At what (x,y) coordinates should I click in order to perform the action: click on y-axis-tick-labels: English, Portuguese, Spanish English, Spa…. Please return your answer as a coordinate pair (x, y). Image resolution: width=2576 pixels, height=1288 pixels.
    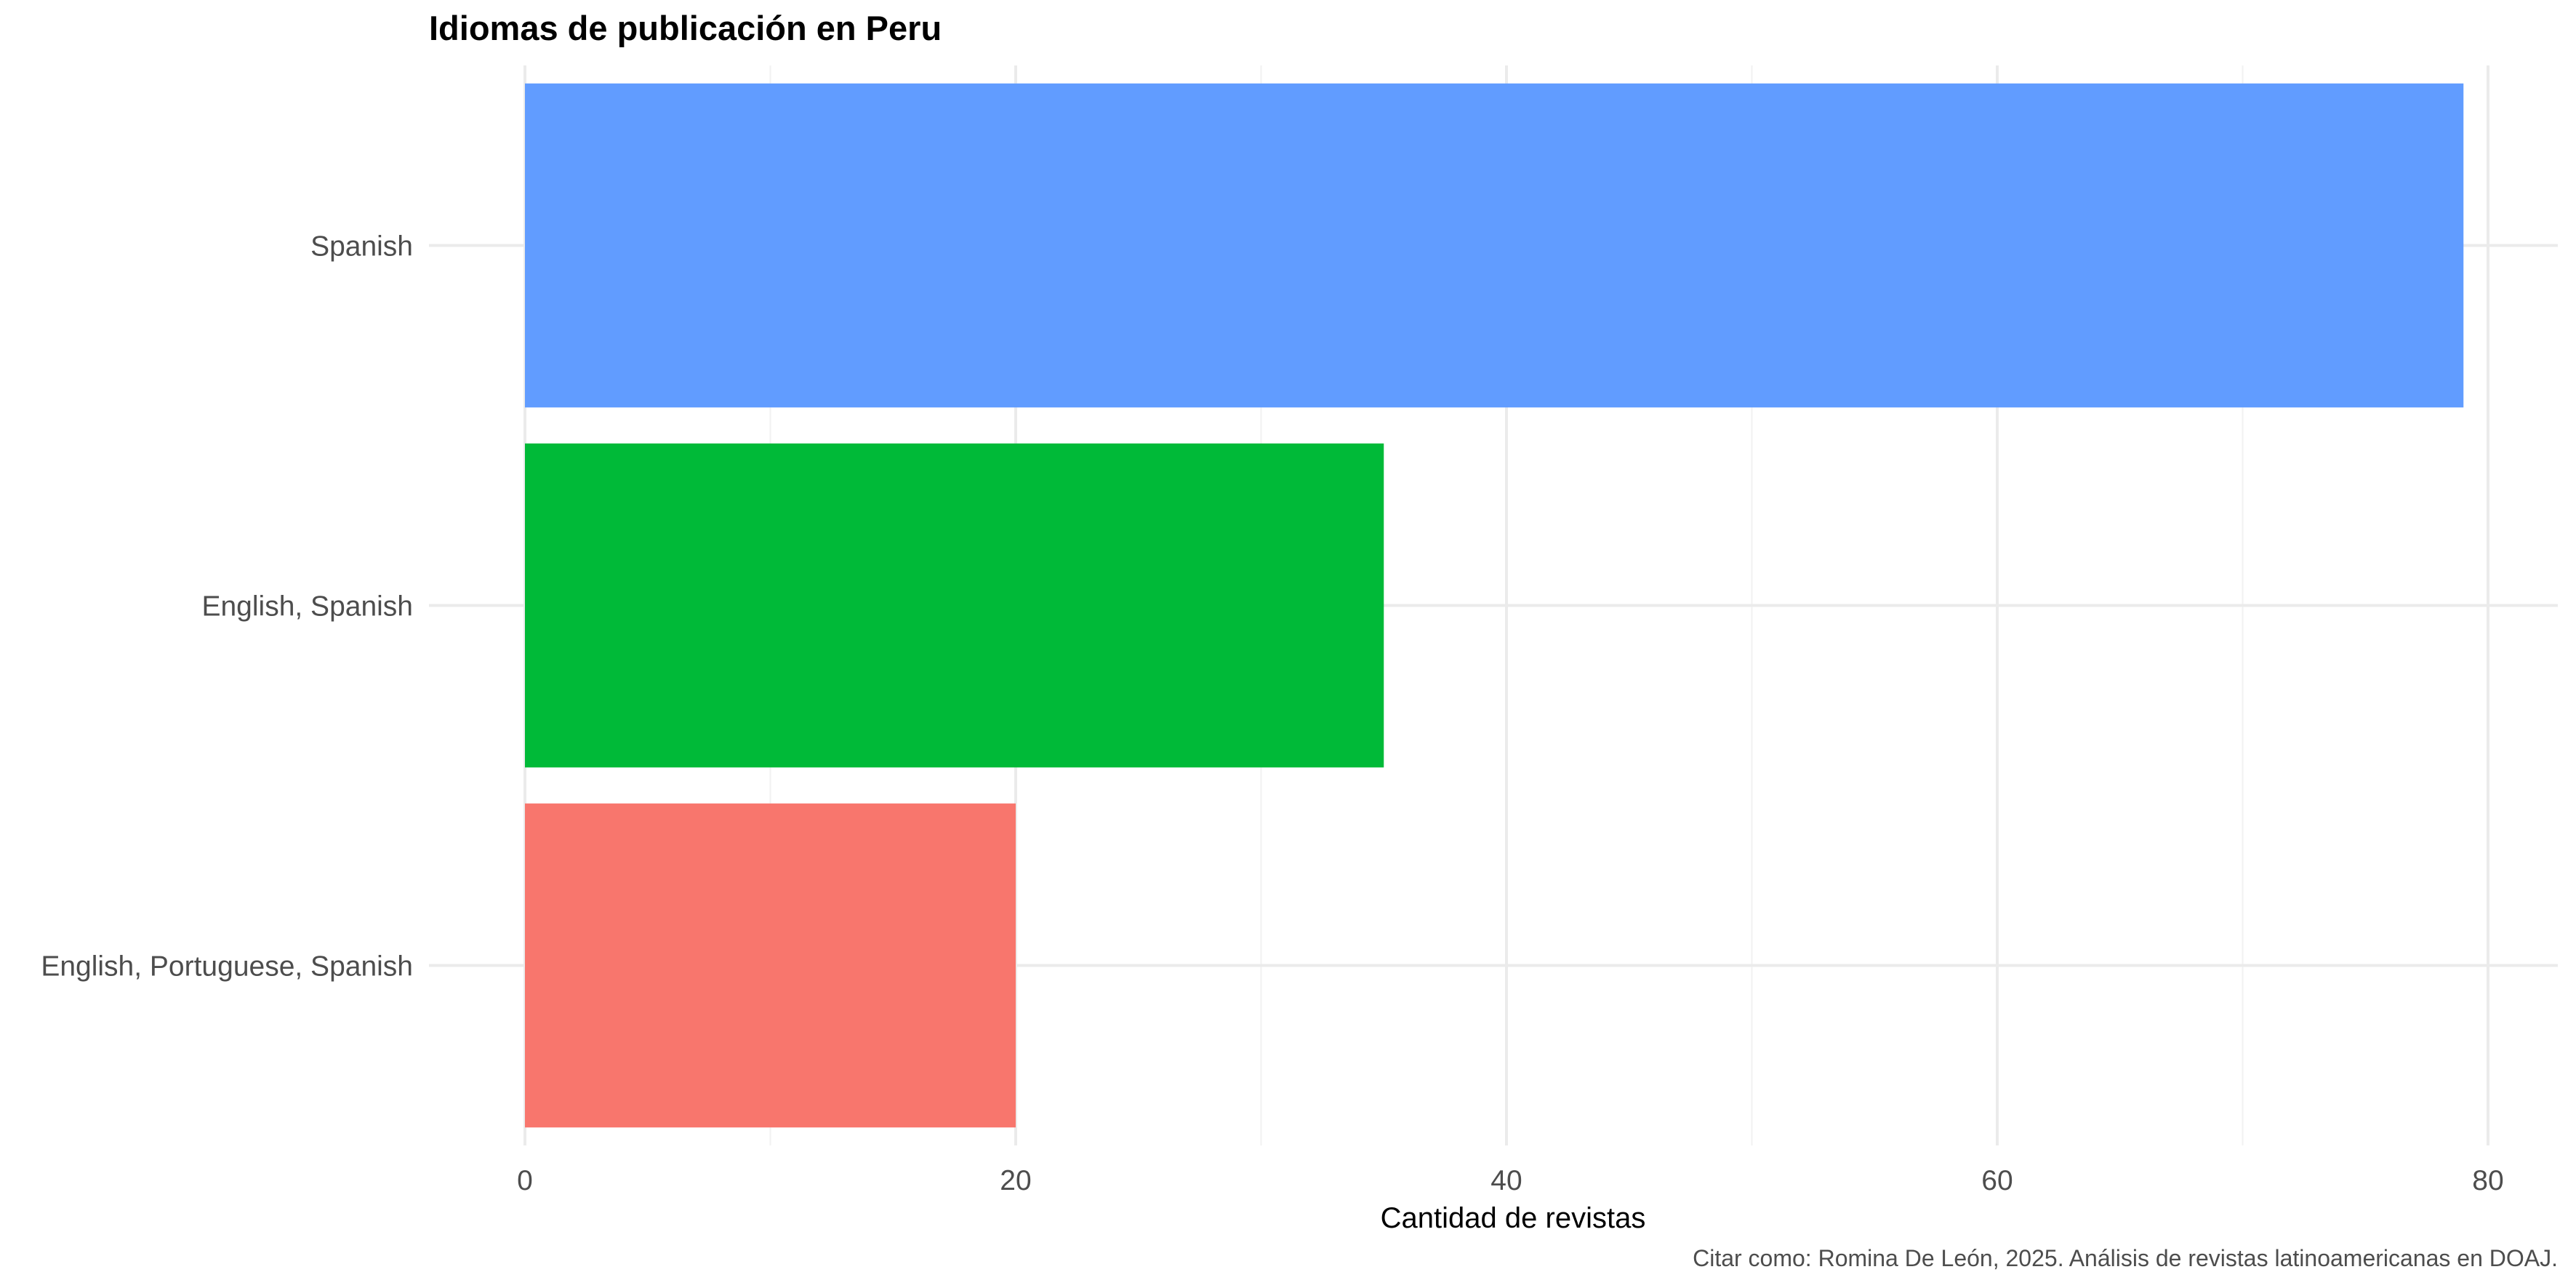
    Looking at the image, I should click on (227, 607).